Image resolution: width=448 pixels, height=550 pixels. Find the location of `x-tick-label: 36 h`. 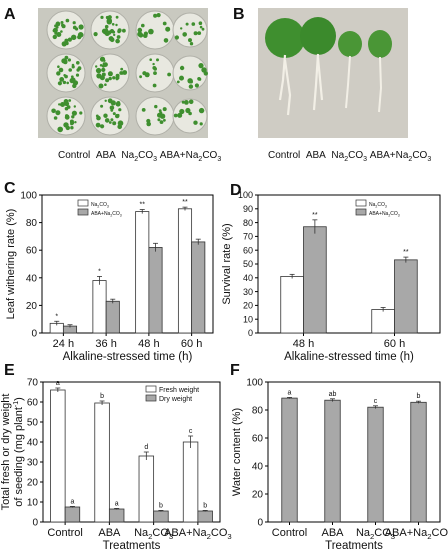

x-tick-label: 36 h is located at coordinates (105, 344).